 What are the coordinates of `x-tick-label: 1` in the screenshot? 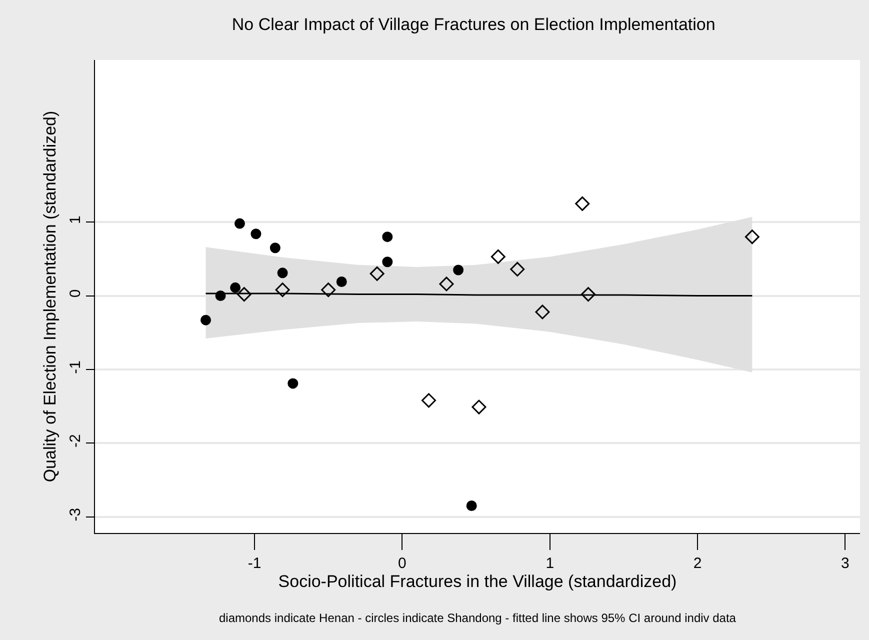 It's located at (550, 563).